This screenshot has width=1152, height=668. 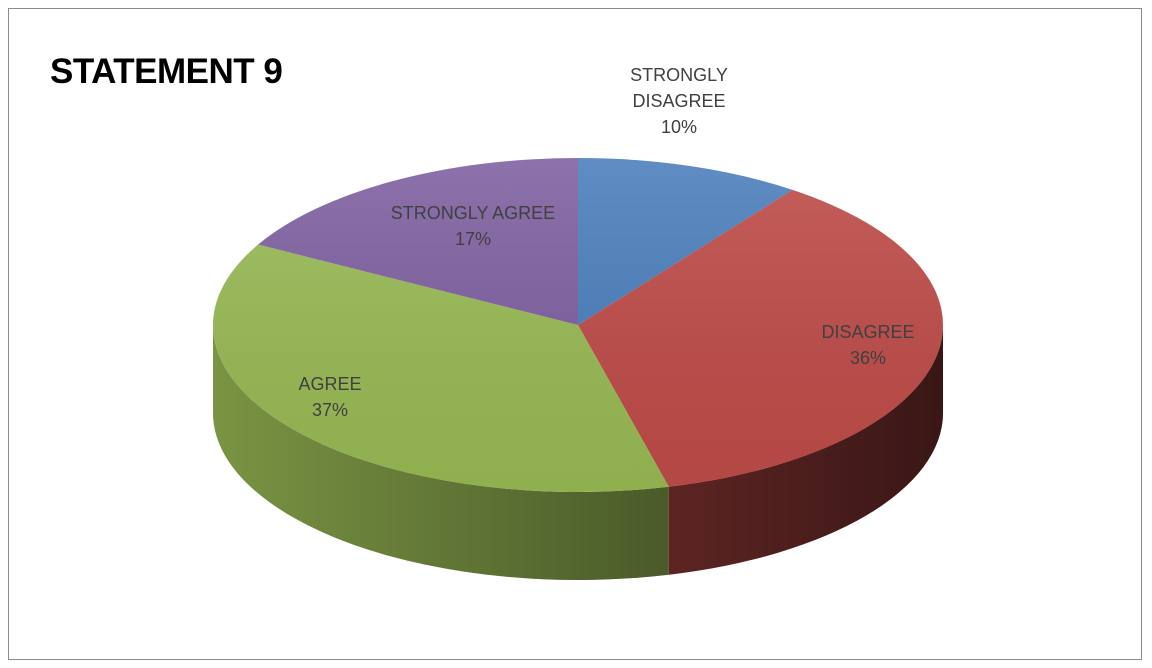 What do you see at coordinates (330, 410) in the screenshot?
I see `label-value: 37%` at bounding box center [330, 410].